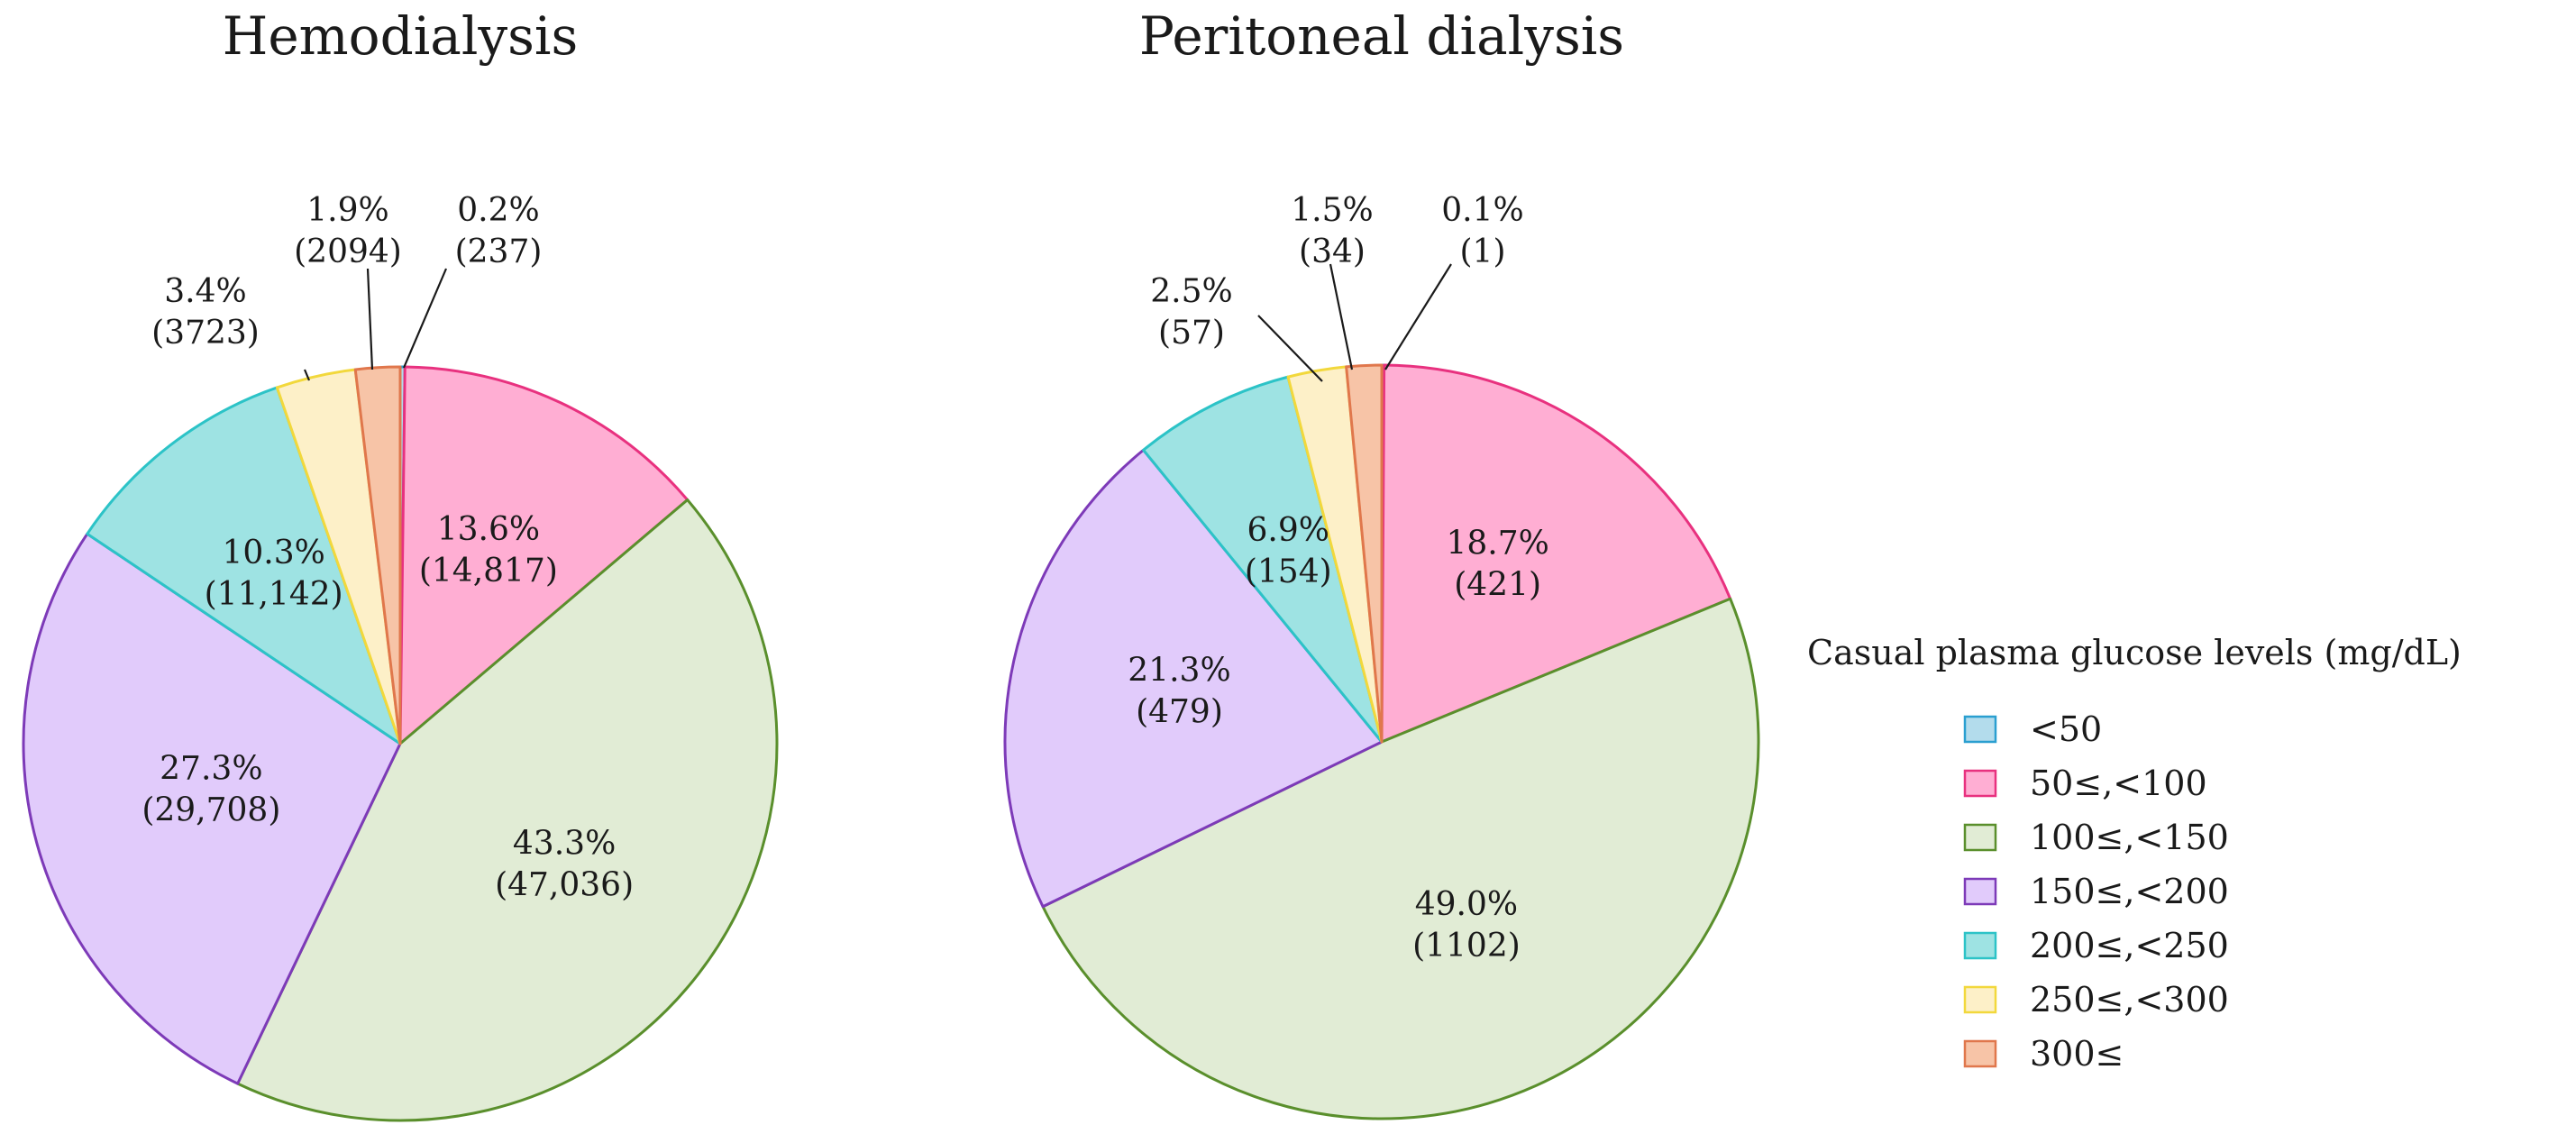  I want to click on legend-label-4: 200≤,<250, so click(2129, 945).